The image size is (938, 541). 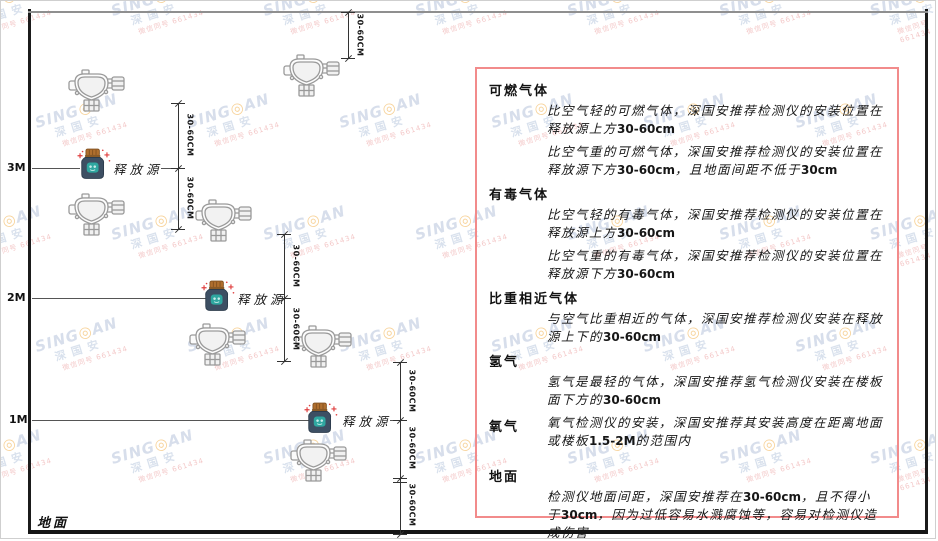 What do you see at coordinates (519, 91) in the screenshot?
I see `panel-section-heading: 可燃气体` at bounding box center [519, 91].